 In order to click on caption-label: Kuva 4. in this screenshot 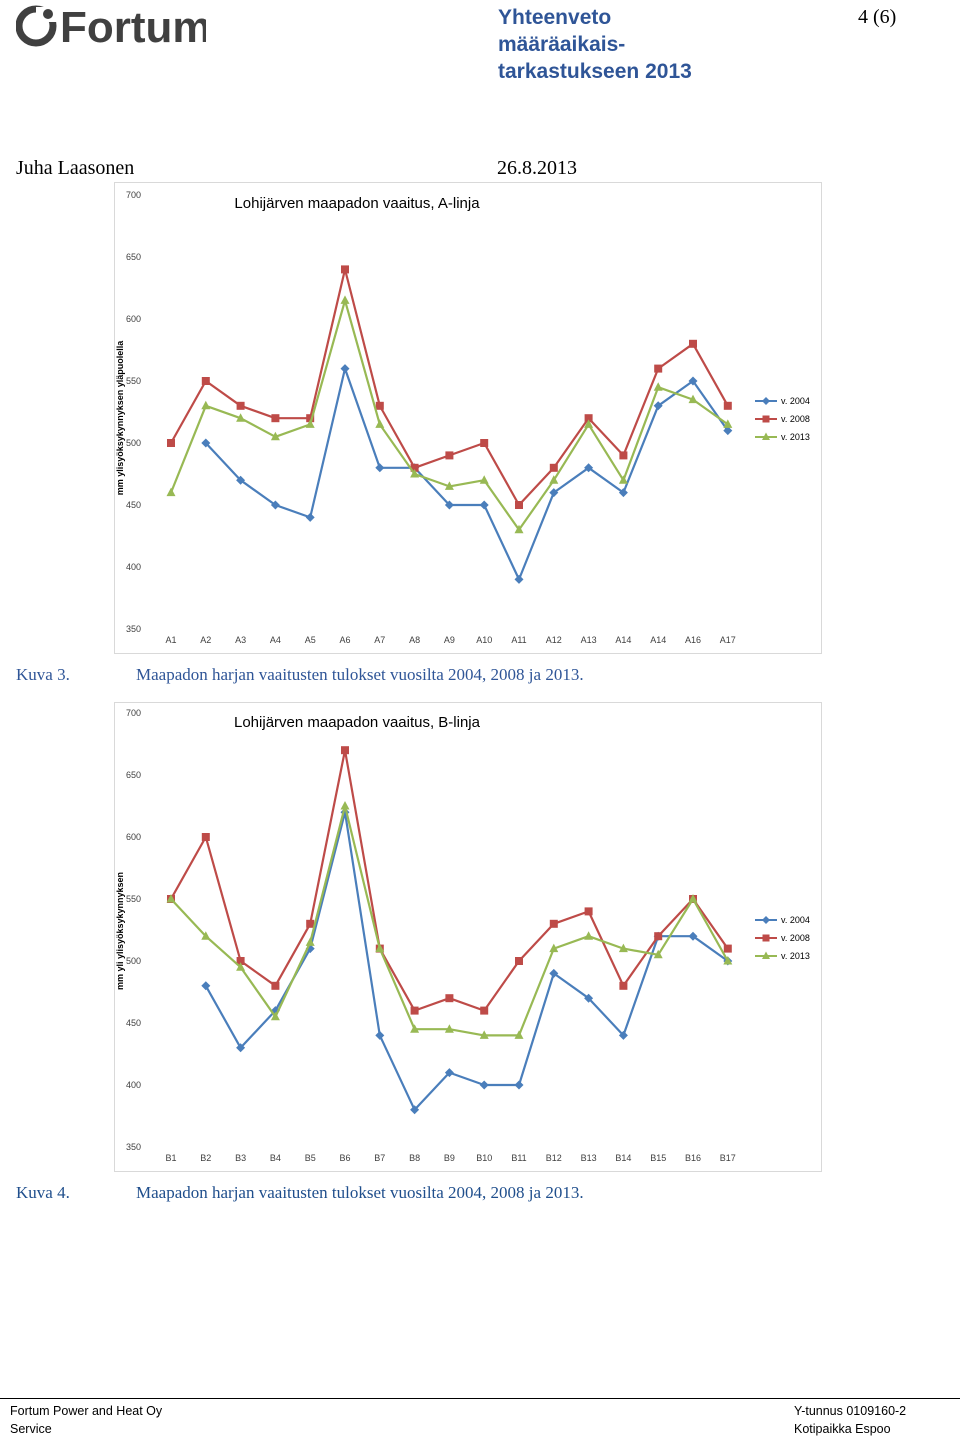, I will do `click(43, 1192)`.